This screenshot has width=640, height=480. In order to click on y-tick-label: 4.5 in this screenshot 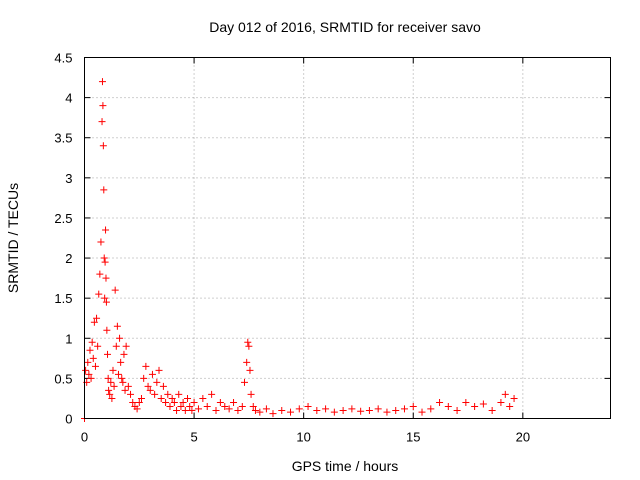, I will do `click(63, 58)`.